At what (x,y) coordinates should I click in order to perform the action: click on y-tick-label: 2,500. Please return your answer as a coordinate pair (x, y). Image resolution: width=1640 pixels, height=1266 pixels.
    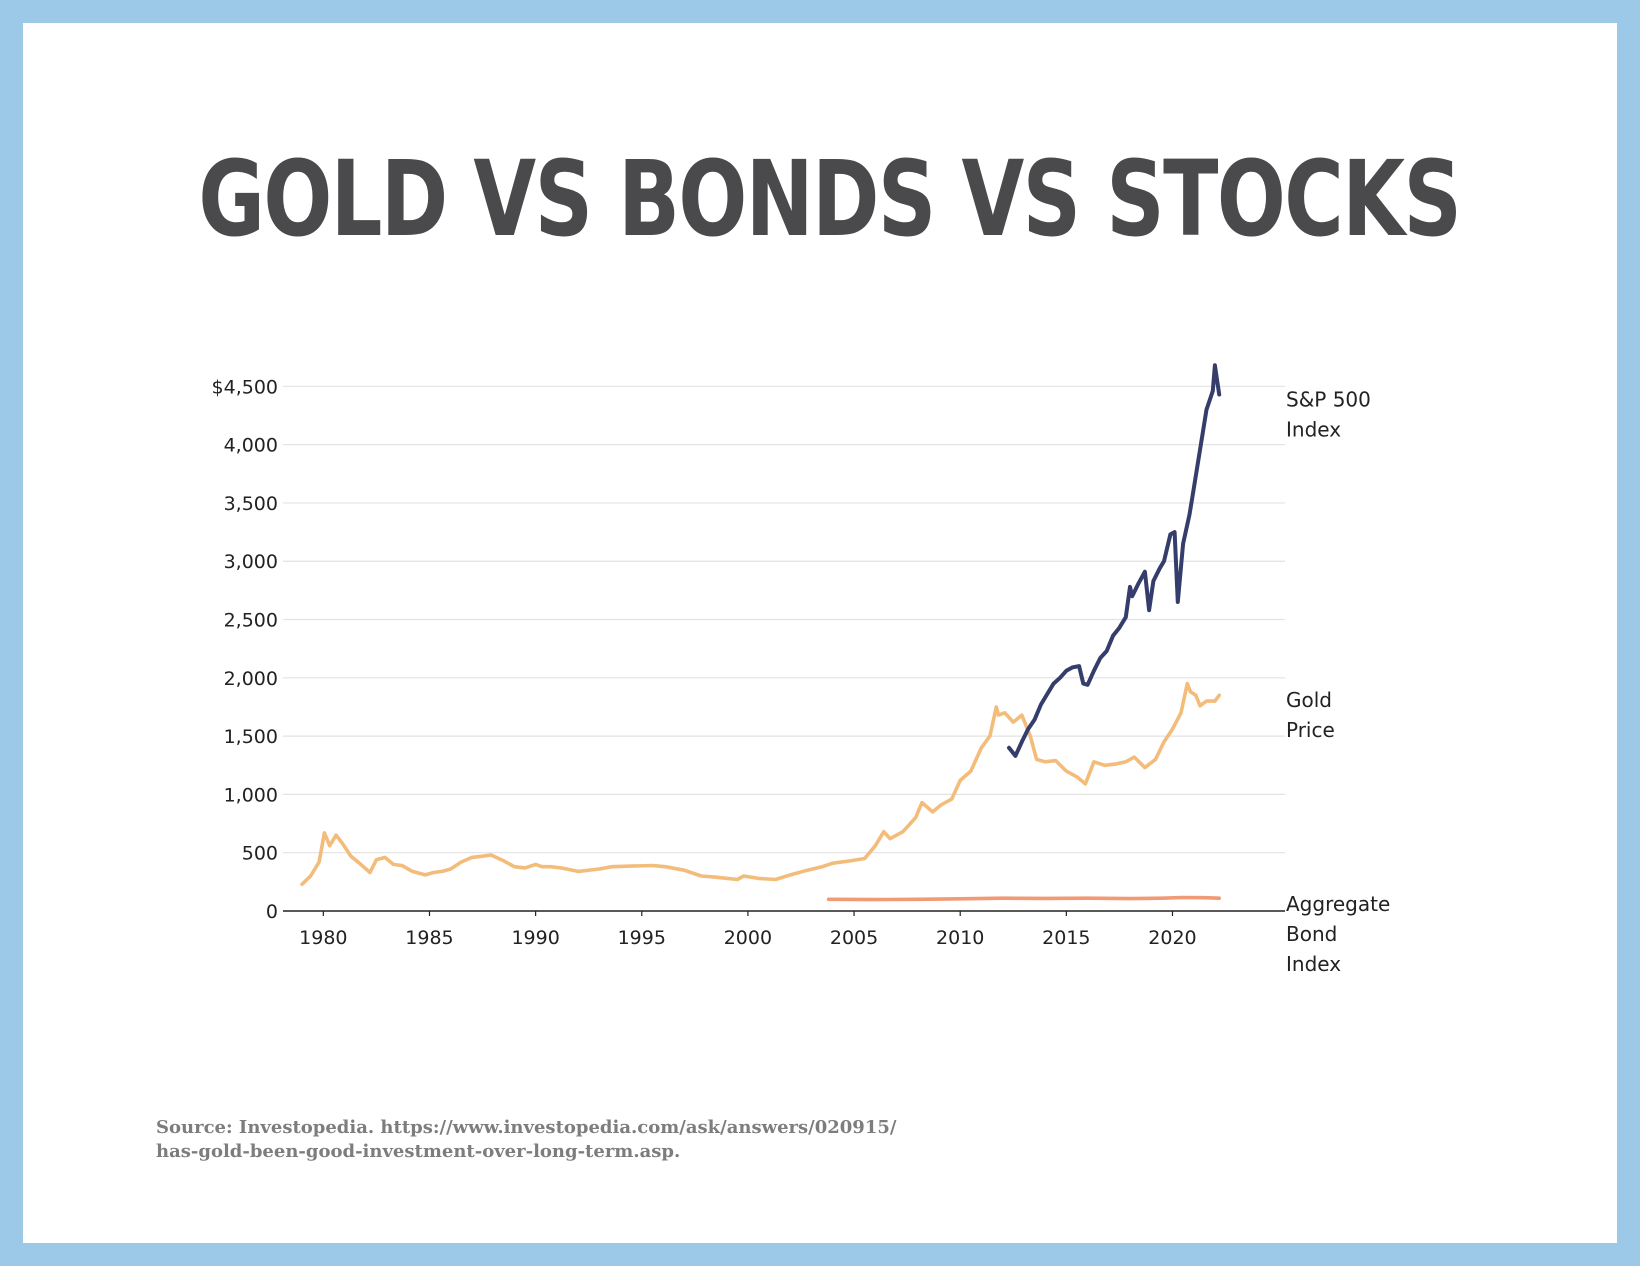
    Looking at the image, I should click on (251, 621).